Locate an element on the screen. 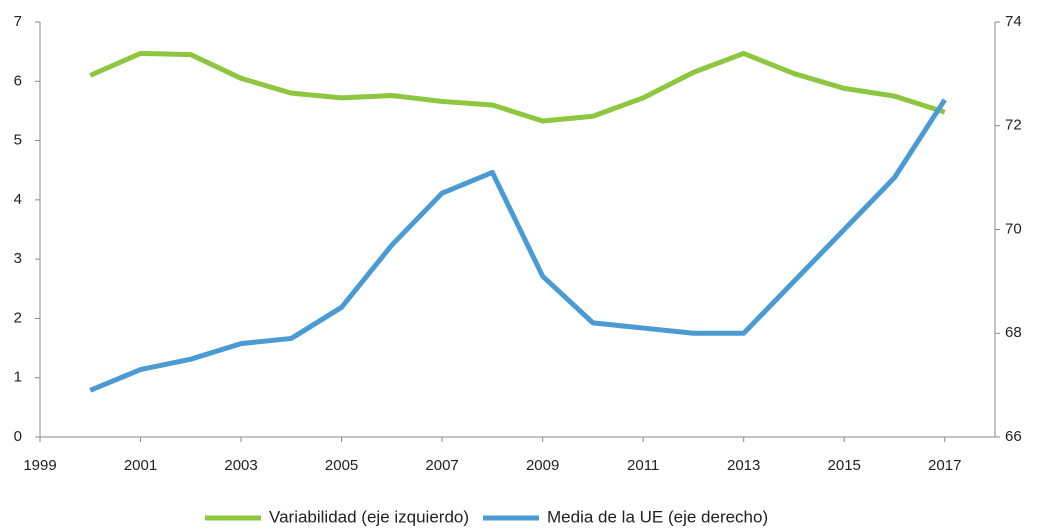 Image resolution: width=1046 pixels, height=530 pixels. y-tick-label: 2 is located at coordinates (18, 317).